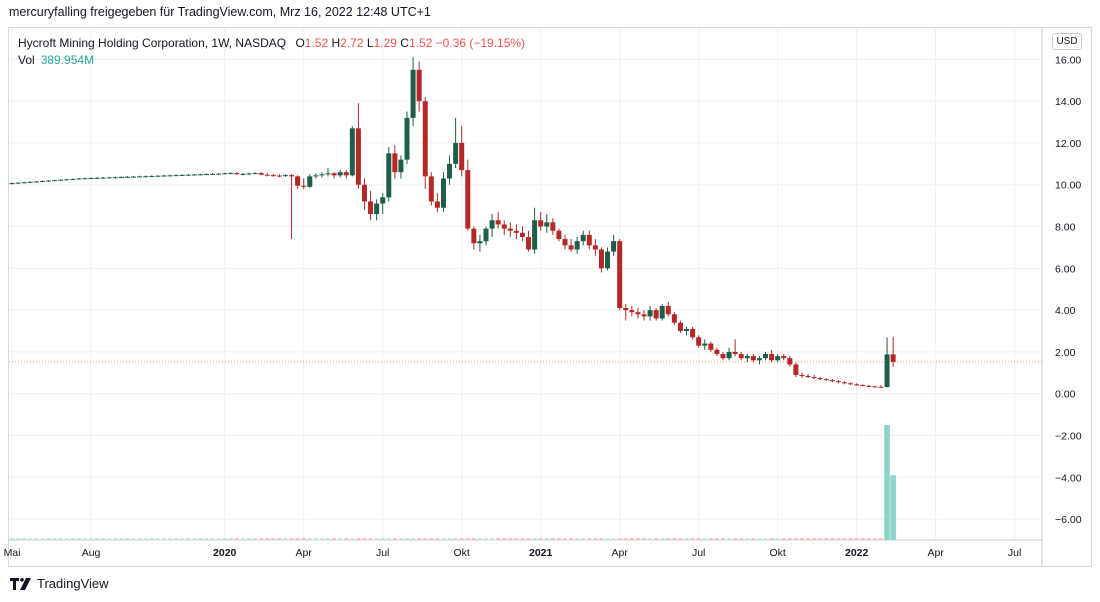  I want to click on x-tick-label: Aug, so click(91, 553).